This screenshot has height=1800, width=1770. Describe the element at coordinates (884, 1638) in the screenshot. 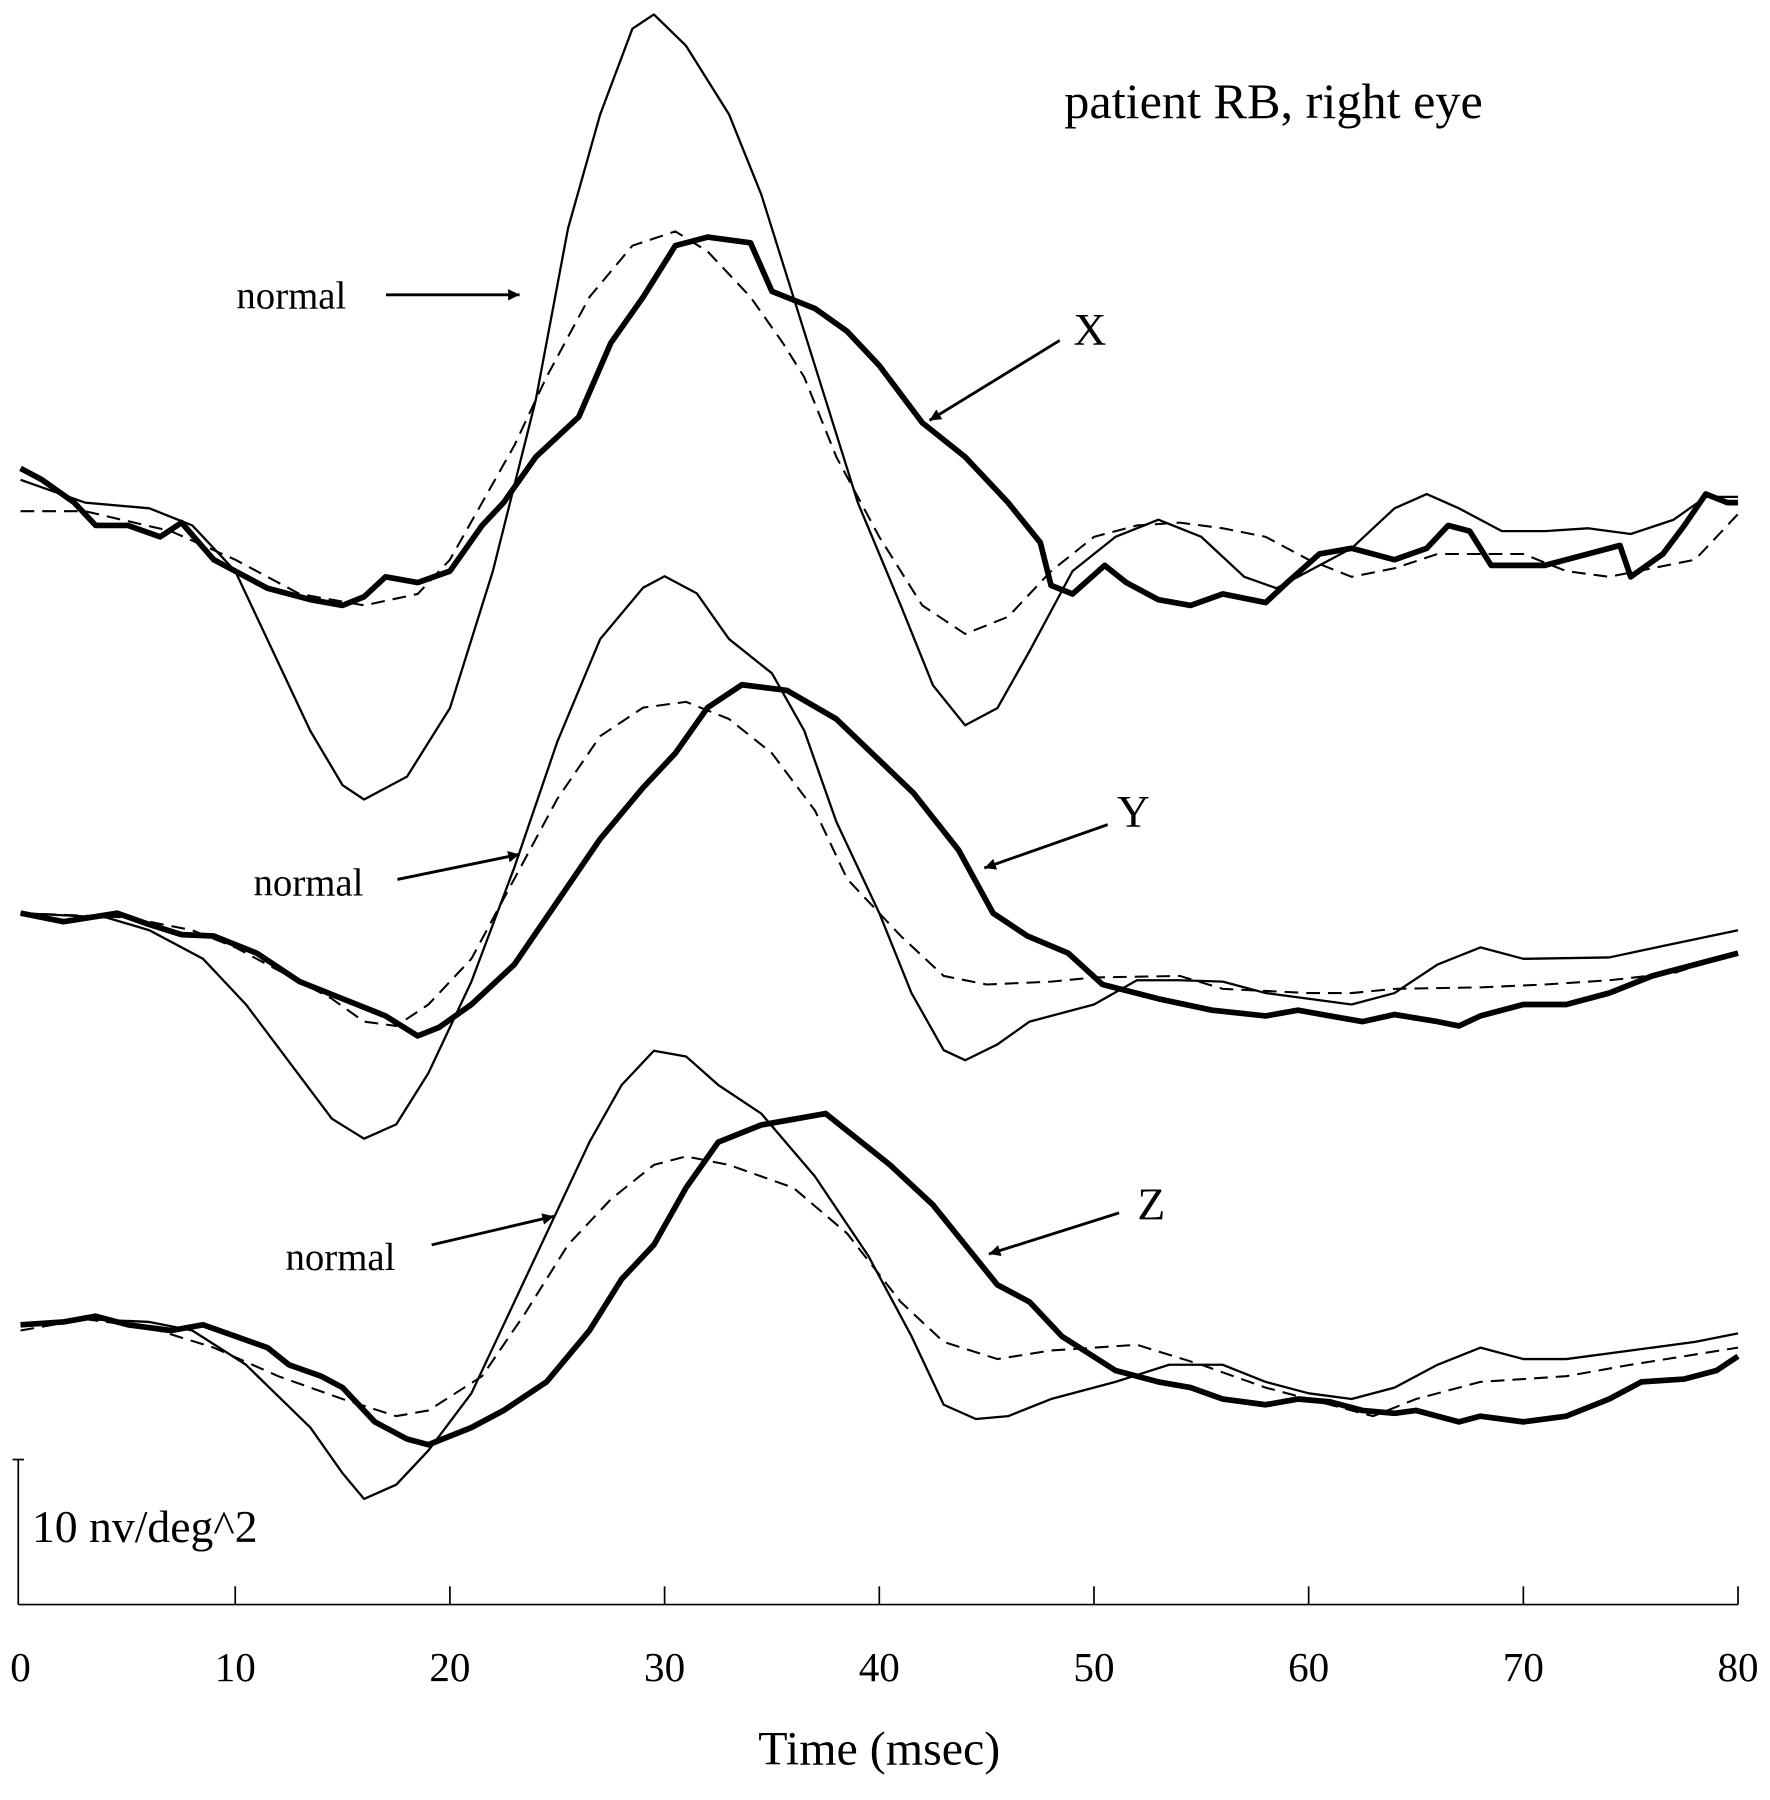

I see `x-axis: 0 10 20 30 40 50 60 70 80` at that location.